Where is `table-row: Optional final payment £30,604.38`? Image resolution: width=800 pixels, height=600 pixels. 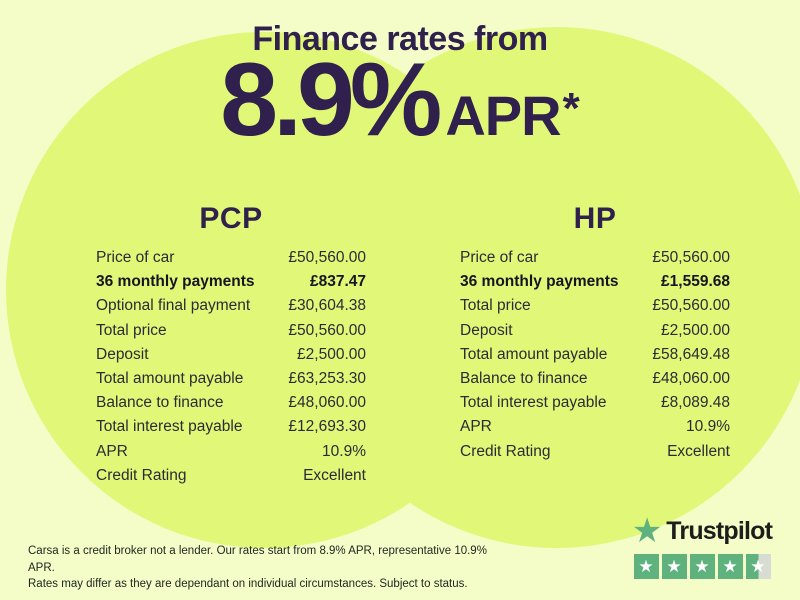 table-row: Optional final payment £30,604.38 is located at coordinates (231, 309).